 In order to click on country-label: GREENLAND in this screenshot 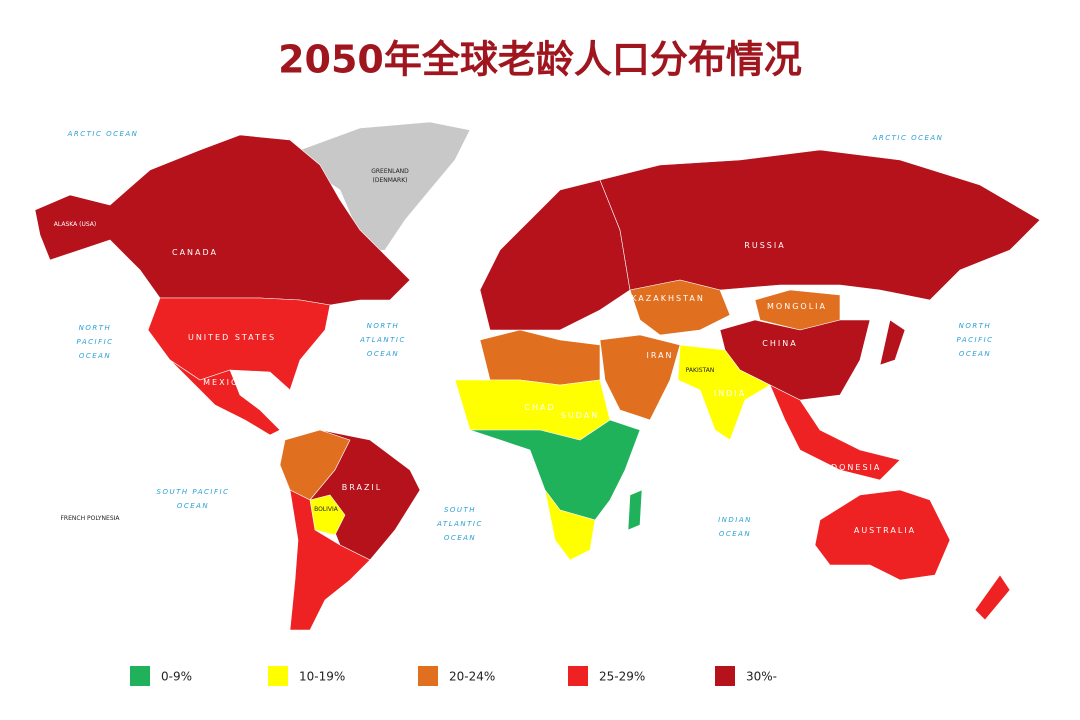, I will do `click(390, 171)`.